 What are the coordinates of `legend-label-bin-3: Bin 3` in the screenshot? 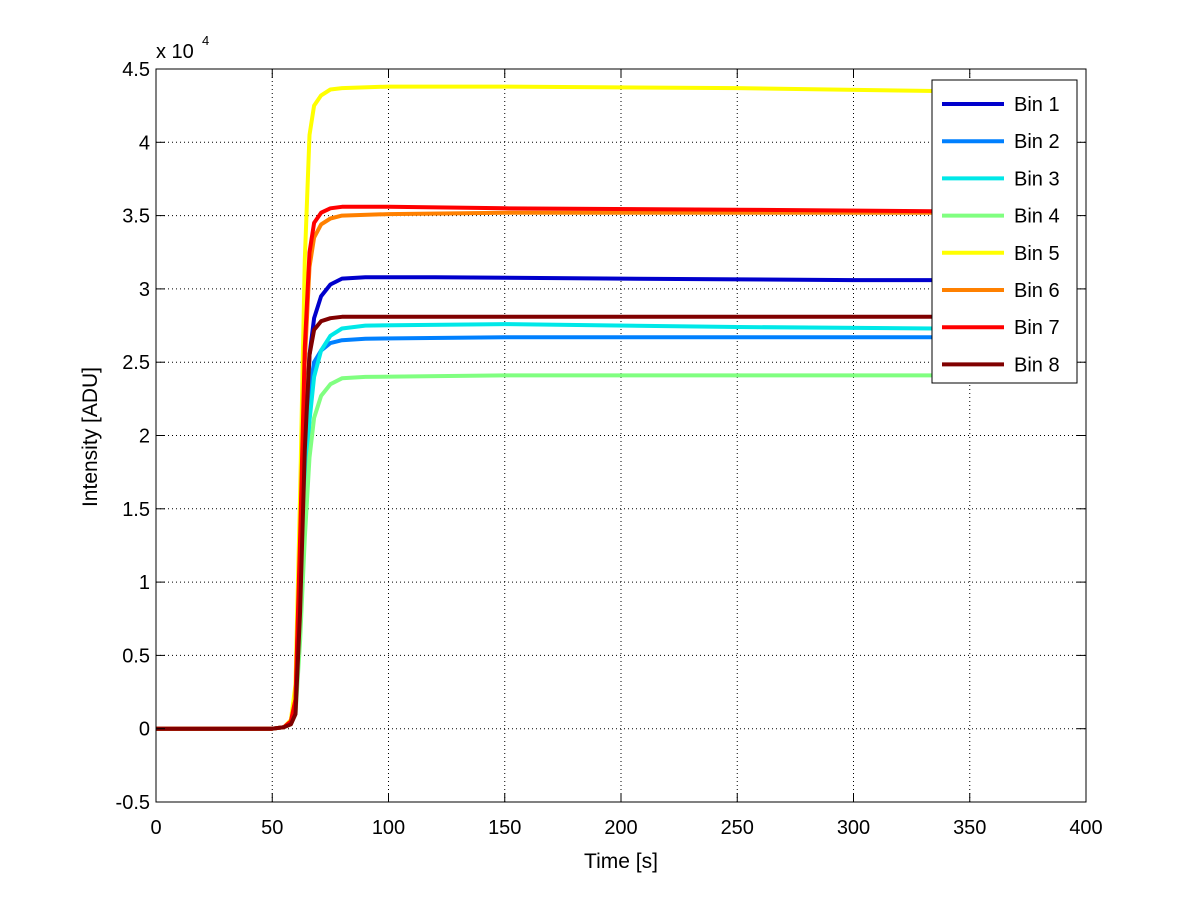 It's located at (1037, 179).